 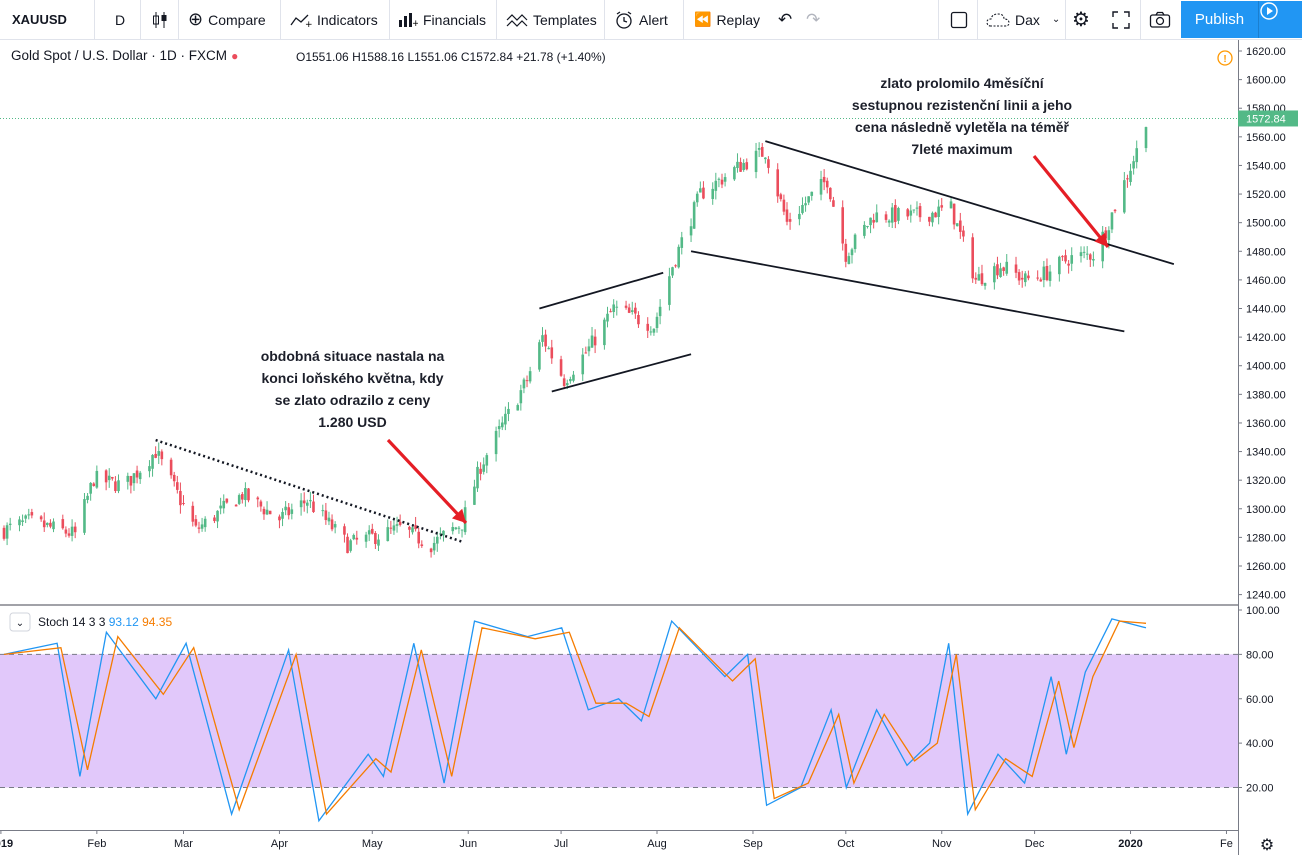 I want to click on chart-style-button, so click(x=160, y=19).